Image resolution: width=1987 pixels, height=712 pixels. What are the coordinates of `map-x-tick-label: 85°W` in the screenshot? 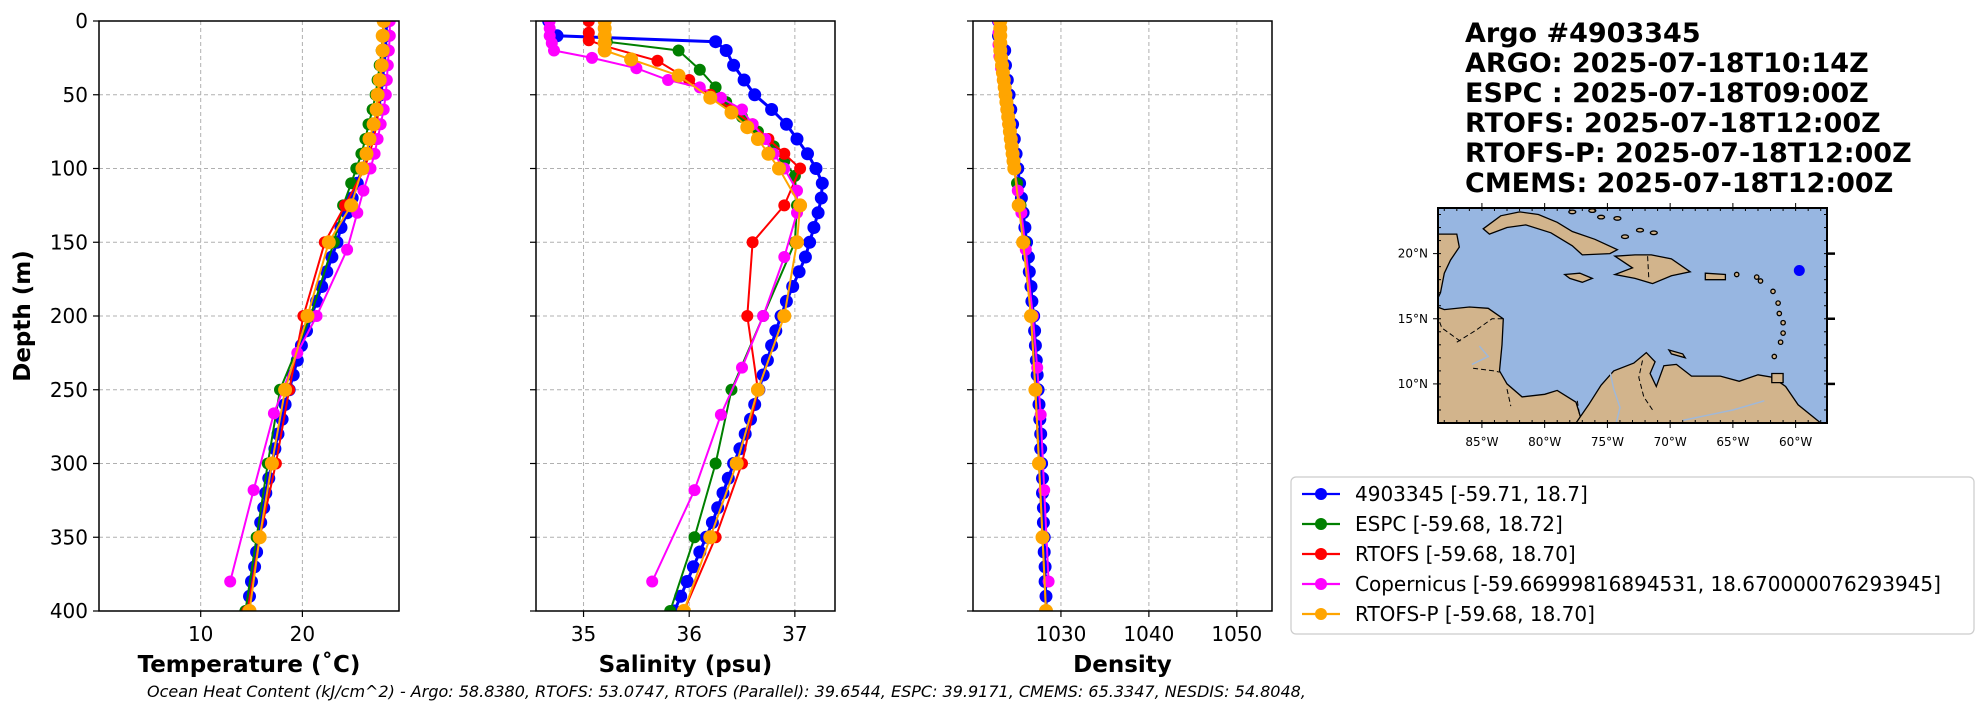 It's located at (1481, 442).